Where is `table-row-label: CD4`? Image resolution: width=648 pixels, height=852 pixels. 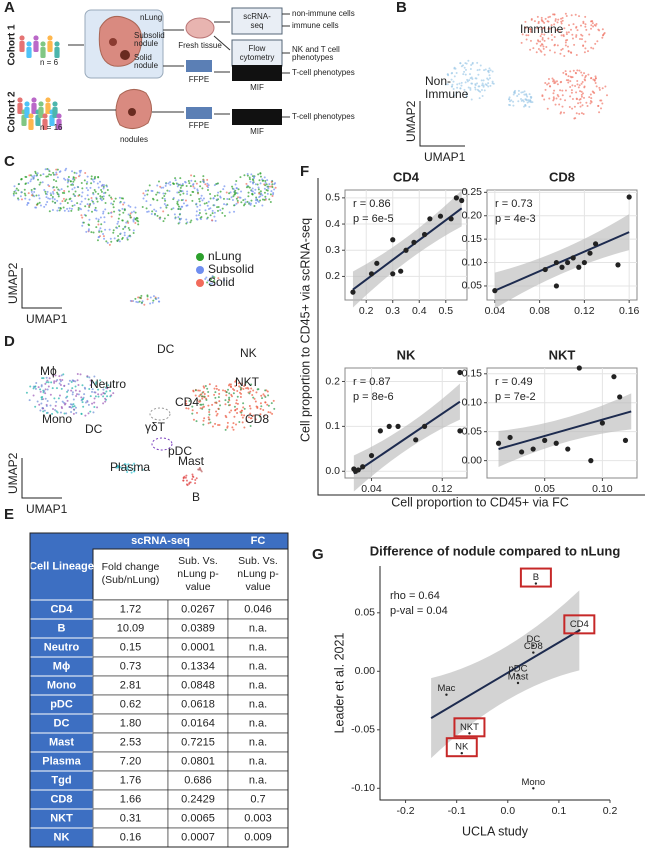
table-row-label: CD4 is located at coordinates (61, 609).